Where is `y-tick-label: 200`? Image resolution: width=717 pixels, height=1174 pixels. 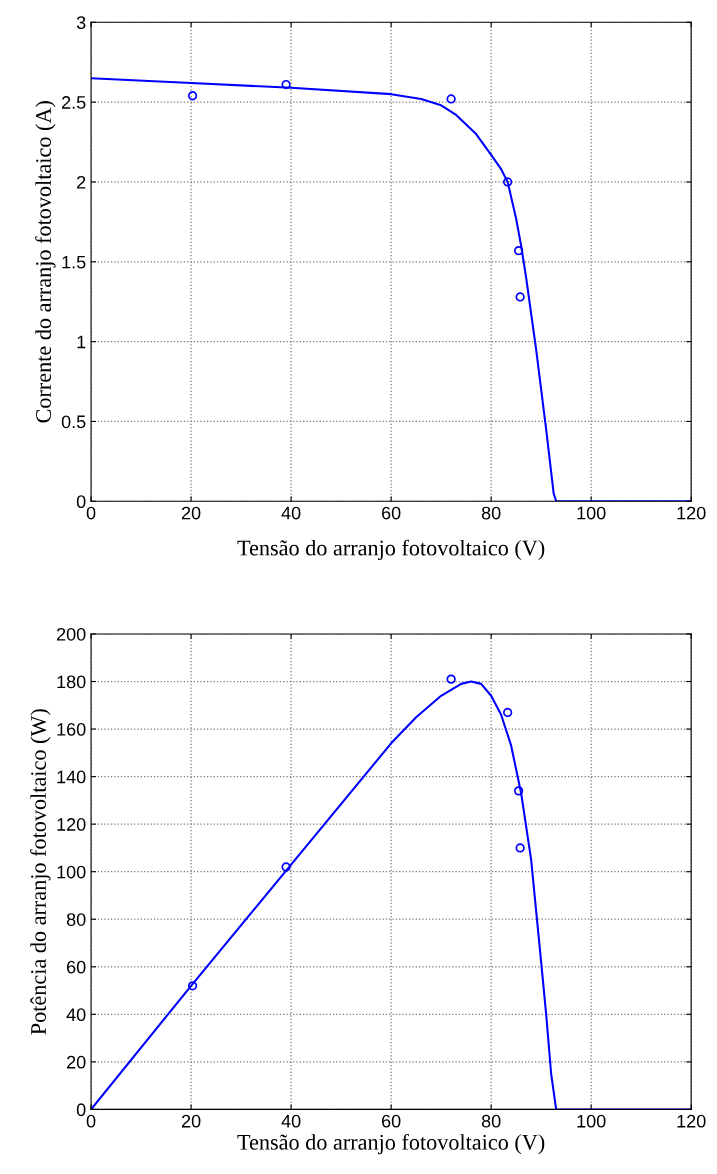 y-tick-label: 200 is located at coordinates (71, 634).